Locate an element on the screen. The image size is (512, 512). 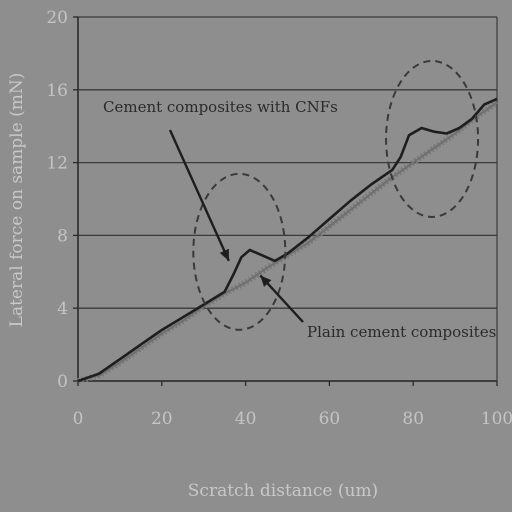
arrow-cnf-shaft is located at coordinates (199, 195).